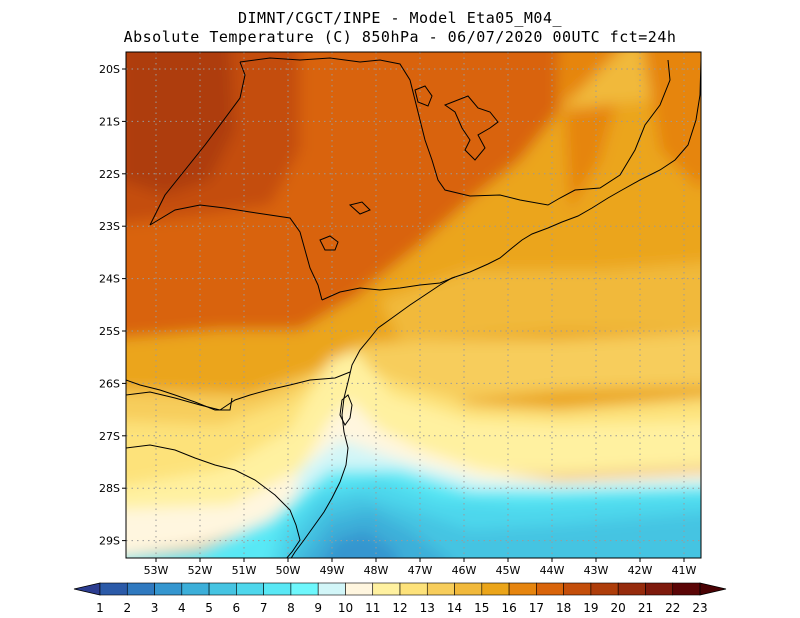 Image resolution: width=800 pixels, height=618 pixels. What do you see at coordinates (179, 395) in the screenshot?
I see `country-border-west` at bounding box center [179, 395].